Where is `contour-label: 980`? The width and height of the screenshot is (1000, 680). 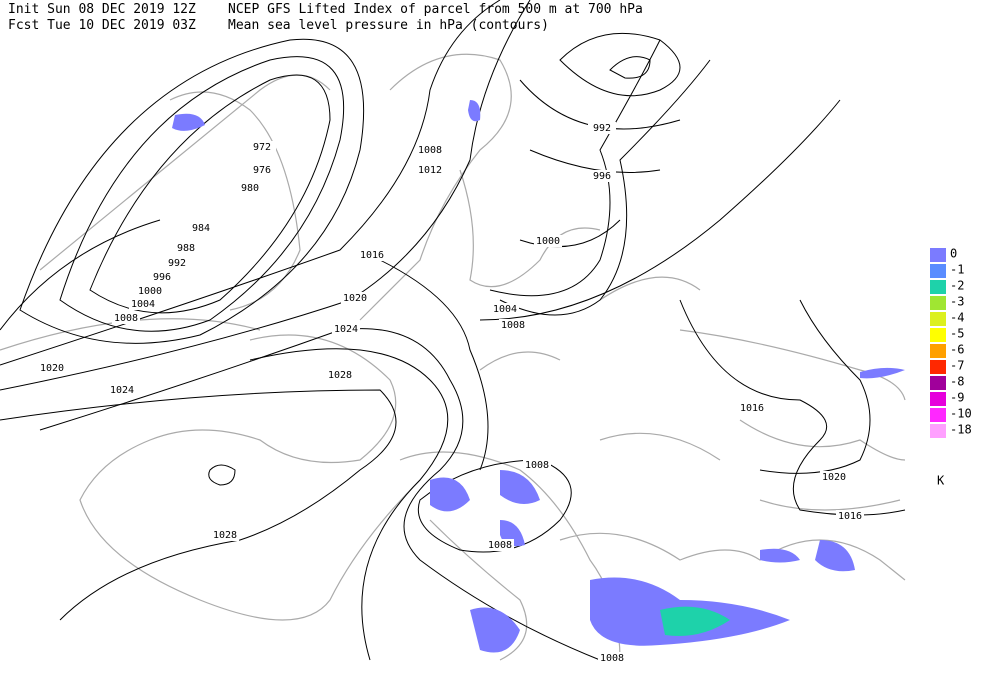
contour-label: 980 is located at coordinates (250, 188).